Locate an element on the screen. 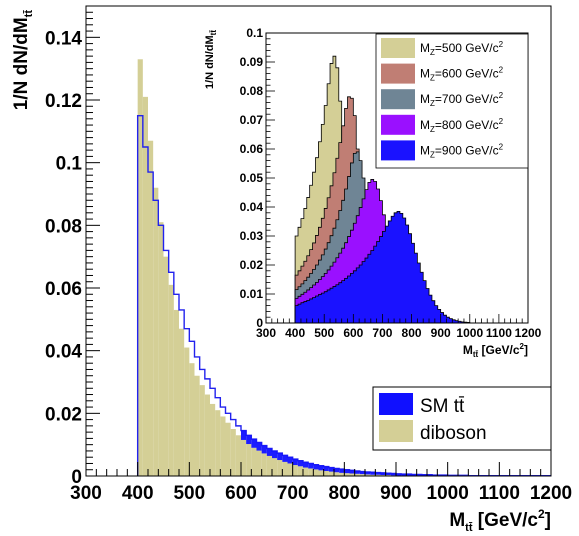 Image resolution: width=579 pixels, height=536 pixels. inset-x-tick-label: 600 is located at coordinates (353, 333).